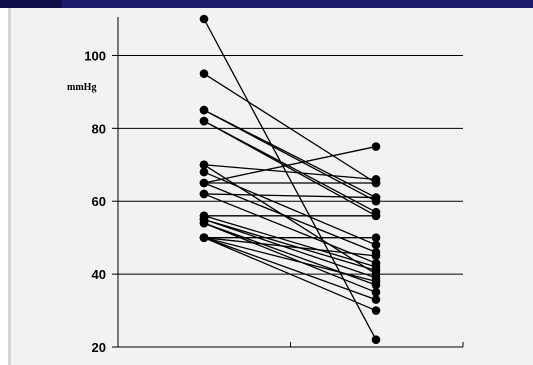 This screenshot has height=365, width=533. Describe the element at coordinates (95, 55) in the screenshot. I see `y-tick-label: 100` at that location.